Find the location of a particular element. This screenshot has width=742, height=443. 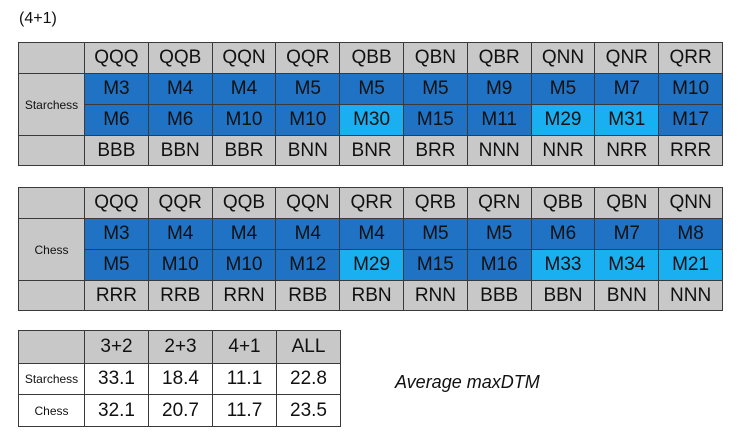

summary-cell: 23.5 is located at coordinates (308, 410).